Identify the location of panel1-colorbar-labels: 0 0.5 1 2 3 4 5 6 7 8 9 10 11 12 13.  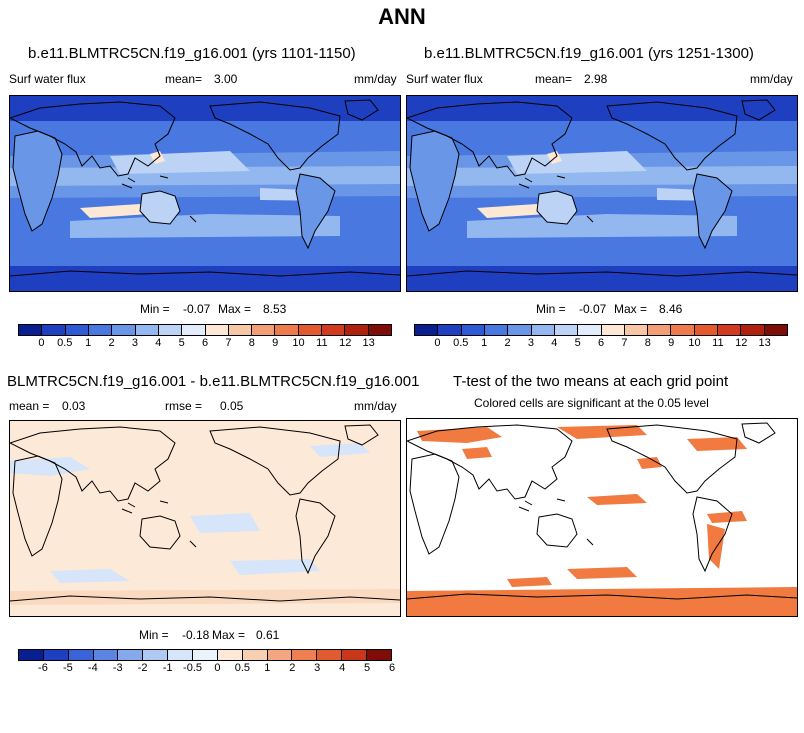
(205, 344).